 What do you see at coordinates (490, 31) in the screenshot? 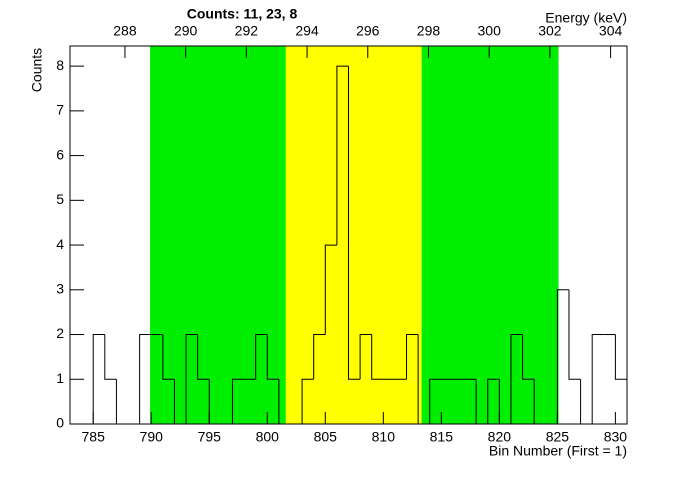
I see `x2-tick-label: 300` at bounding box center [490, 31].